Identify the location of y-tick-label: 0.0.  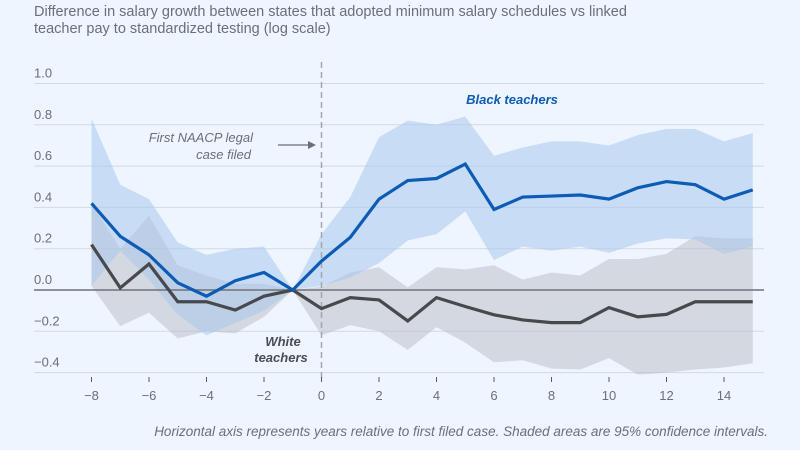
(43, 279).